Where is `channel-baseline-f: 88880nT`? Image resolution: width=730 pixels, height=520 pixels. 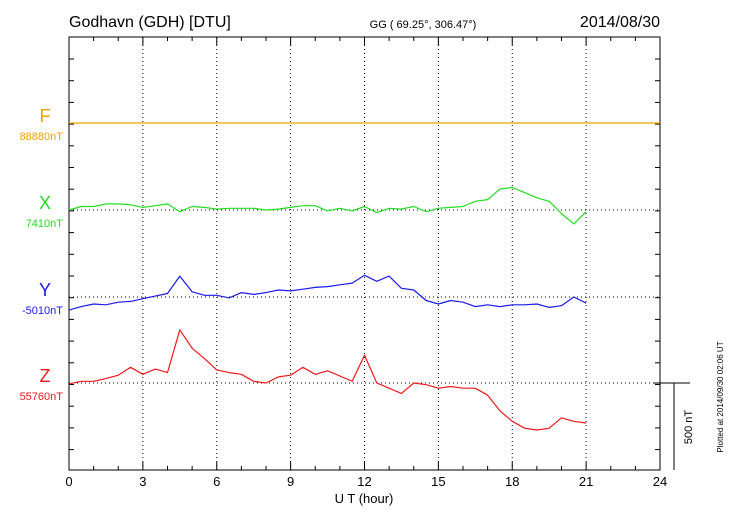 channel-baseline-f: 88880nT is located at coordinates (42, 137).